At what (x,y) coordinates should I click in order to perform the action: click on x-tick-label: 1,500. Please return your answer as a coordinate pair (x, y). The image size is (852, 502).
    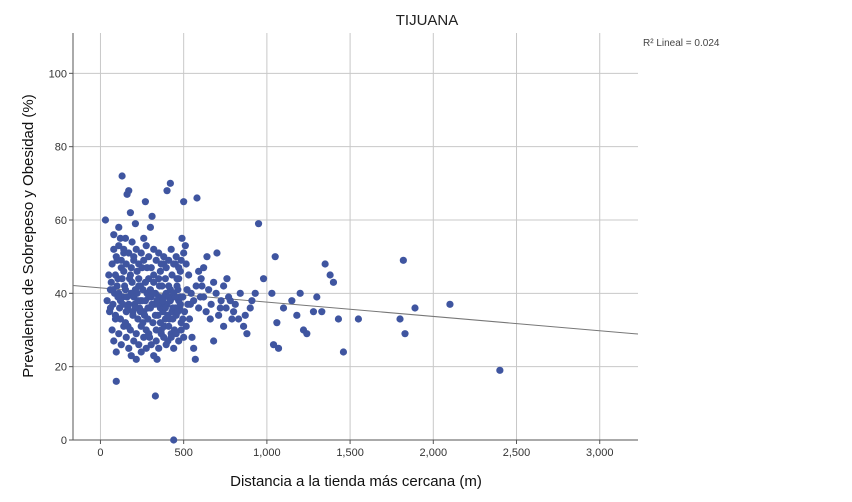
    Looking at the image, I should click on (350, 453).